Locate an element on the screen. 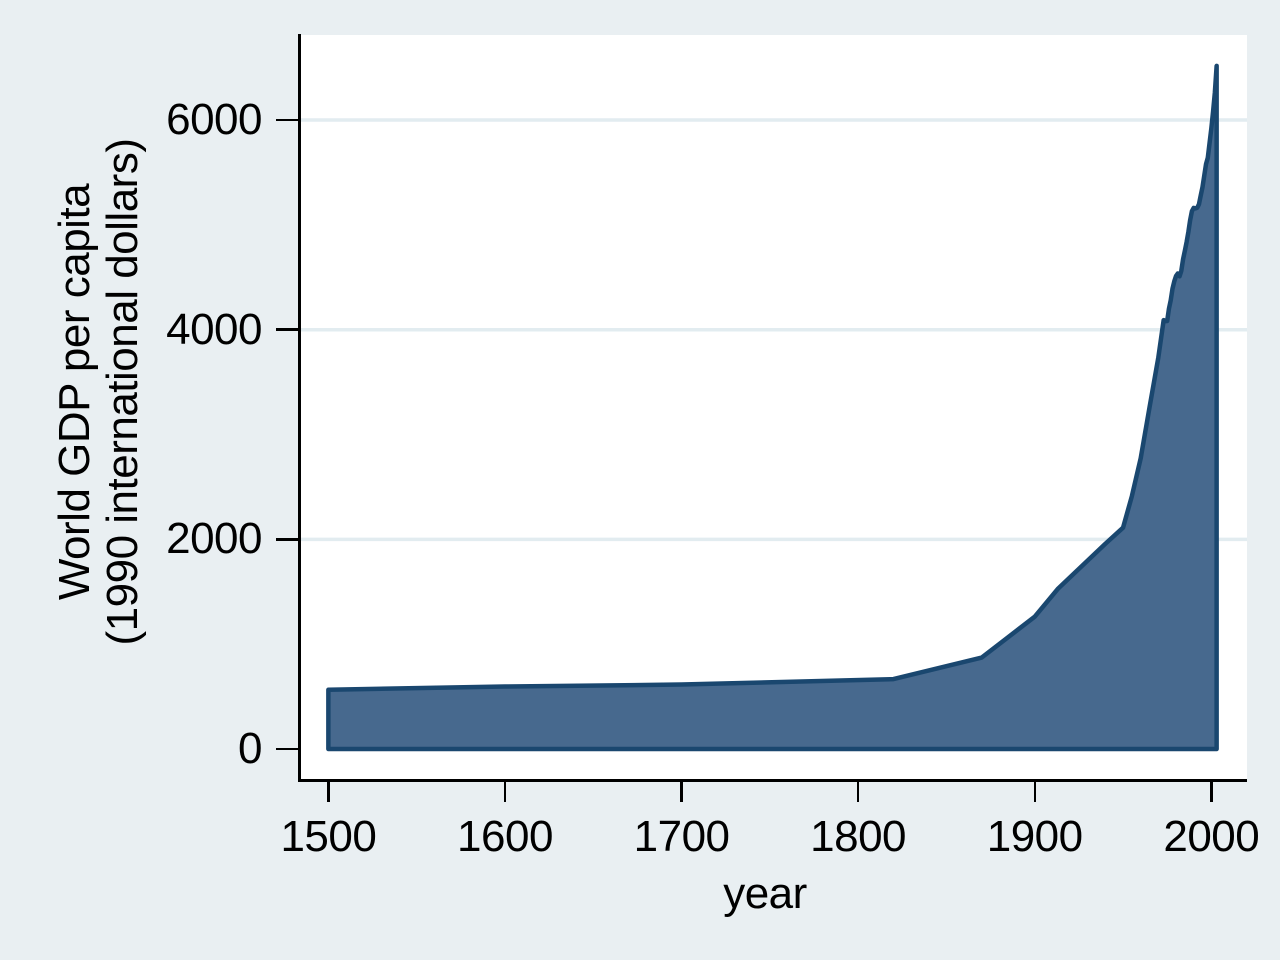 The image size is (1280, 960). x-tick-label: 1800 is located at coordinates (858, 836).